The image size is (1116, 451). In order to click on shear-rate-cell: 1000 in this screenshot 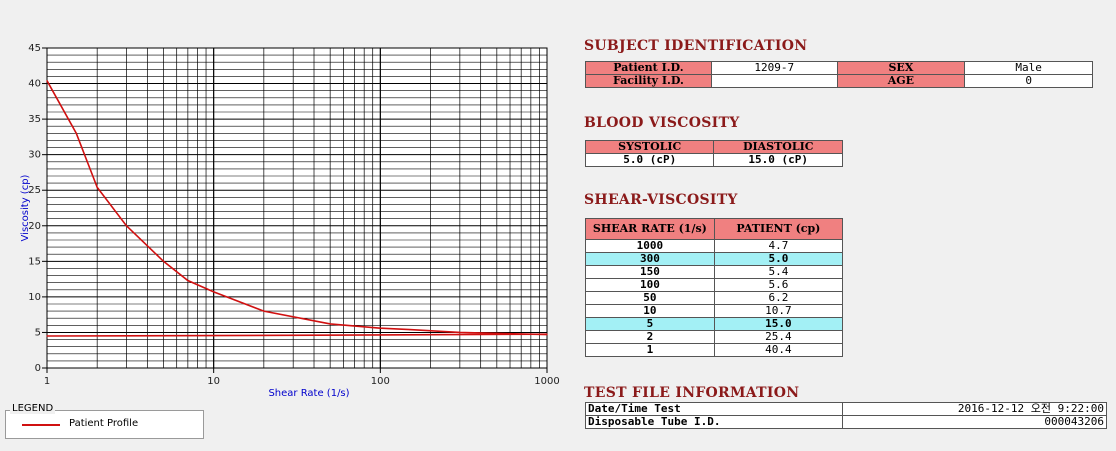, I will do `click(650, 246)`.